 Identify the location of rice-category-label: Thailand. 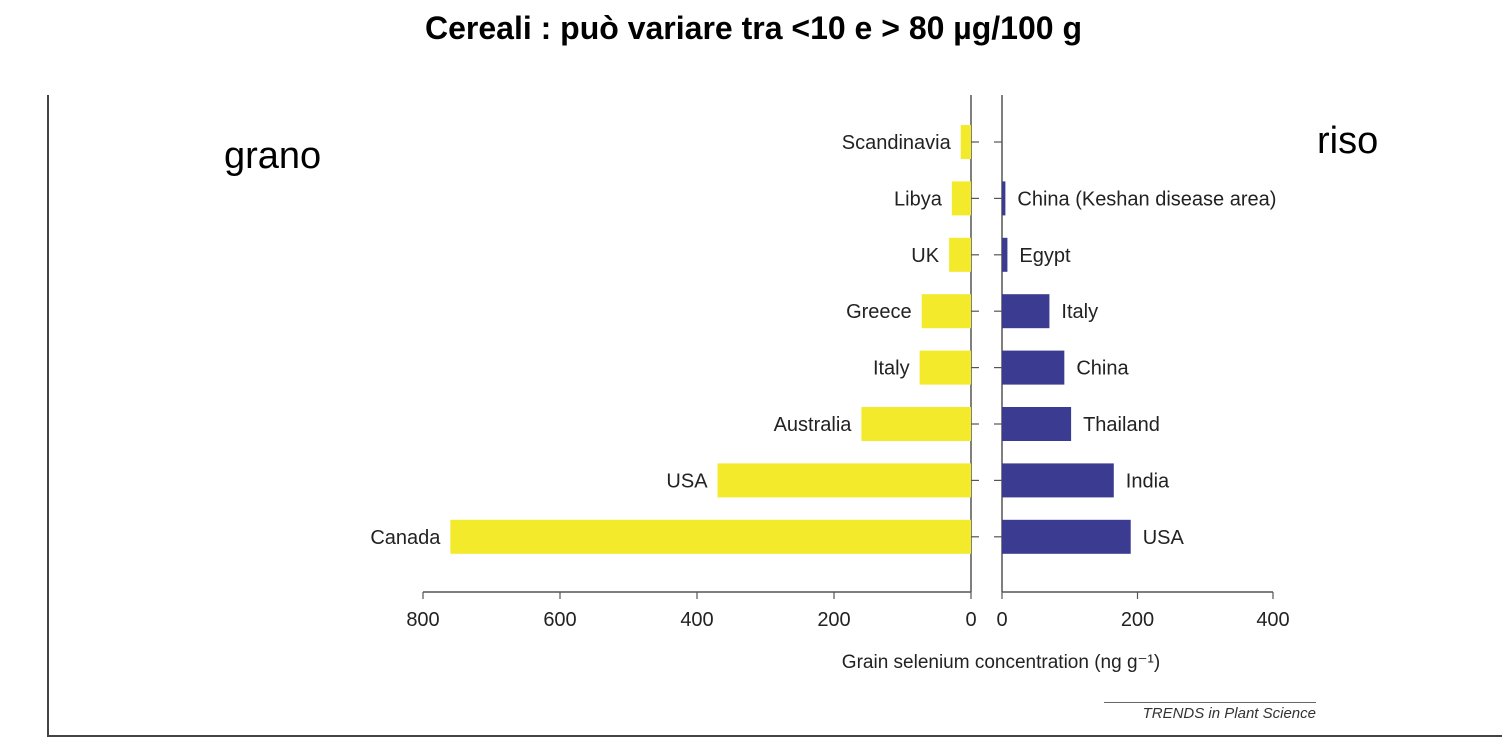
(1121, 425).